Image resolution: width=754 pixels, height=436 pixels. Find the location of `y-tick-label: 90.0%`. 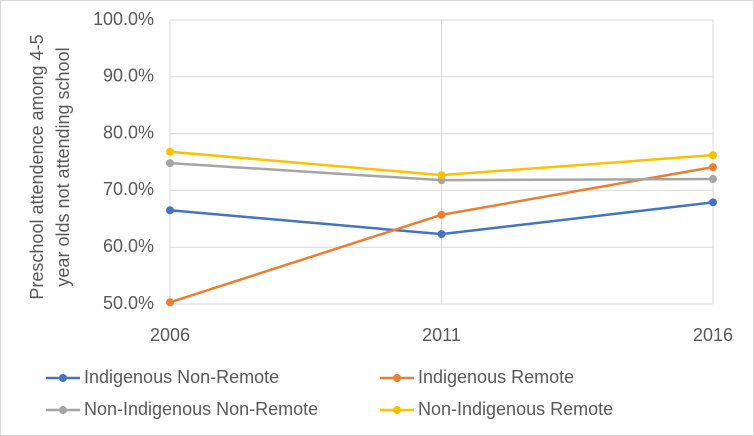

y-tick-label: 90.0% is located at coordinates (128, 76).